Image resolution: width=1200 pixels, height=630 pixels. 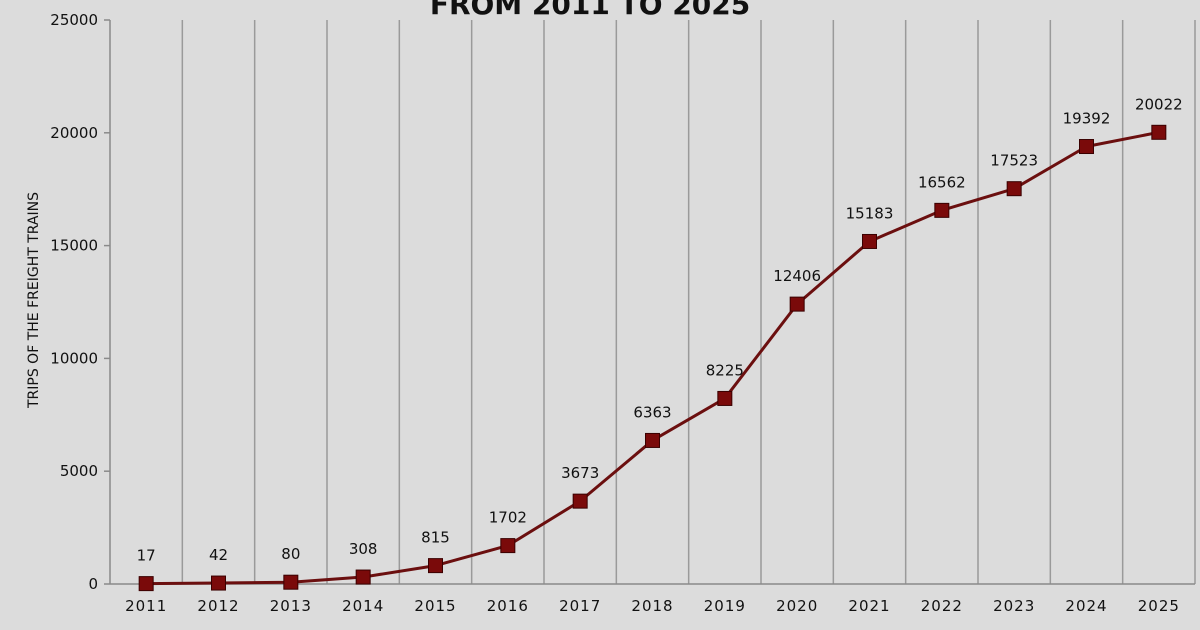 What do you see at coordinates (291, 606) in the screenshot?
I see `x-tick-label: 2013` at bounding box center [291, 606].